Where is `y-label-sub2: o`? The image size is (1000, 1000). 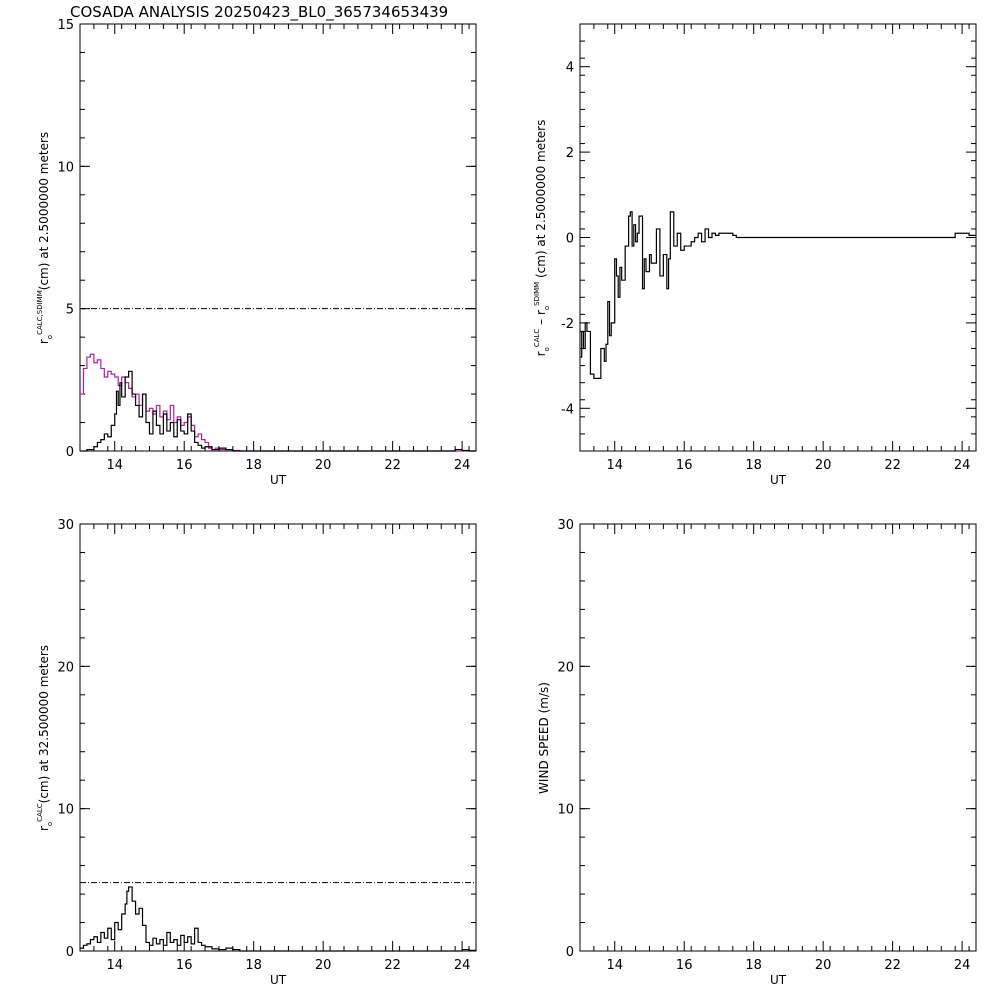 y-label-sub2: o is located at coordinates (547, 308).